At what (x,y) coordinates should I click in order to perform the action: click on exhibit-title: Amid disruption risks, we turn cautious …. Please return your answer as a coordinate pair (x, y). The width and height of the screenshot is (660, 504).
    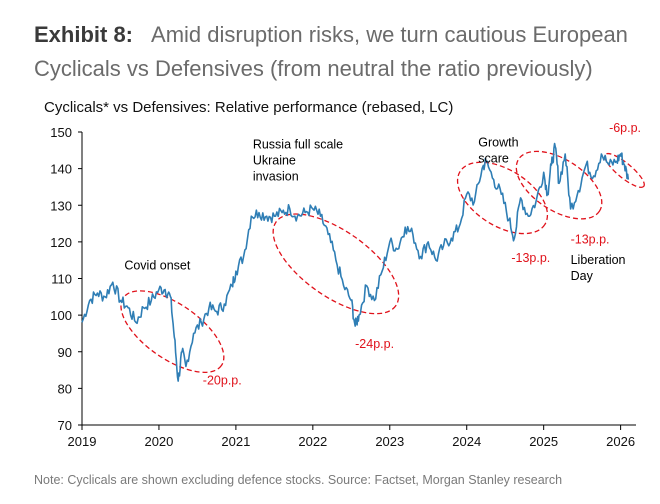
    Looking at the image, I should click on (331, 51).